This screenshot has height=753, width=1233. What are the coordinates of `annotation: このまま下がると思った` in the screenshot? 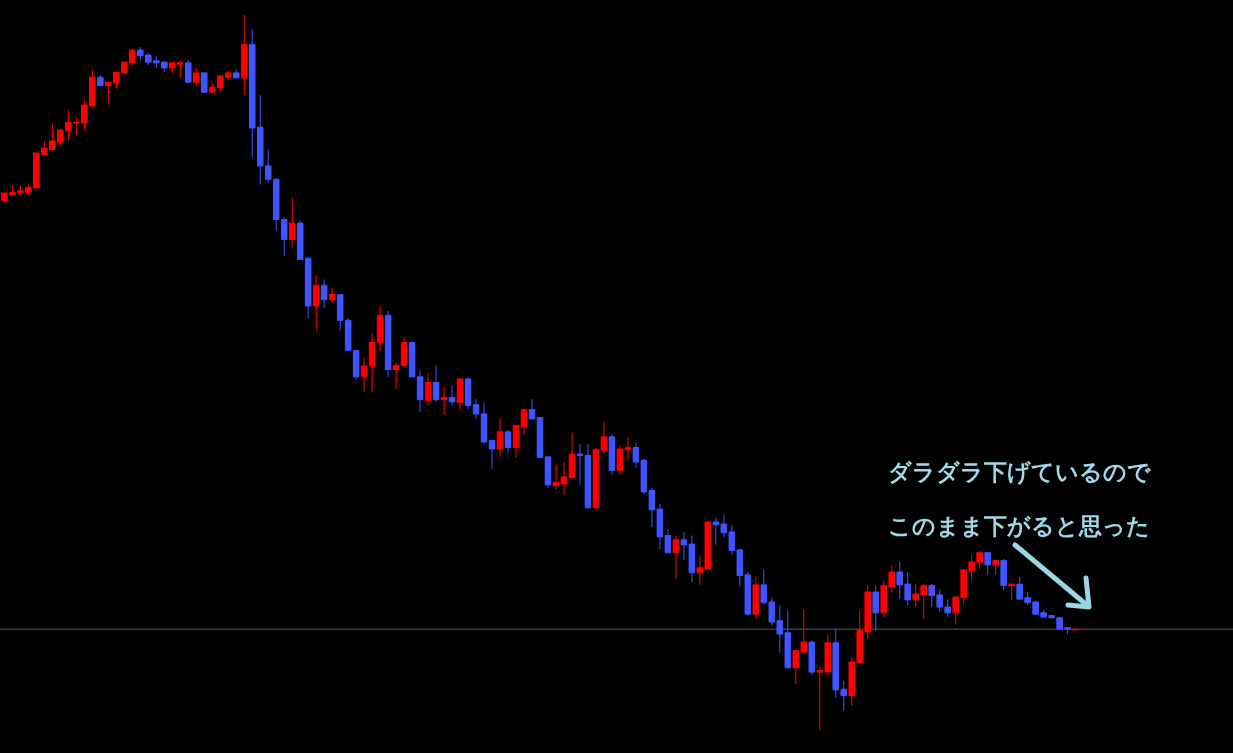 It's located at (1019, 526).